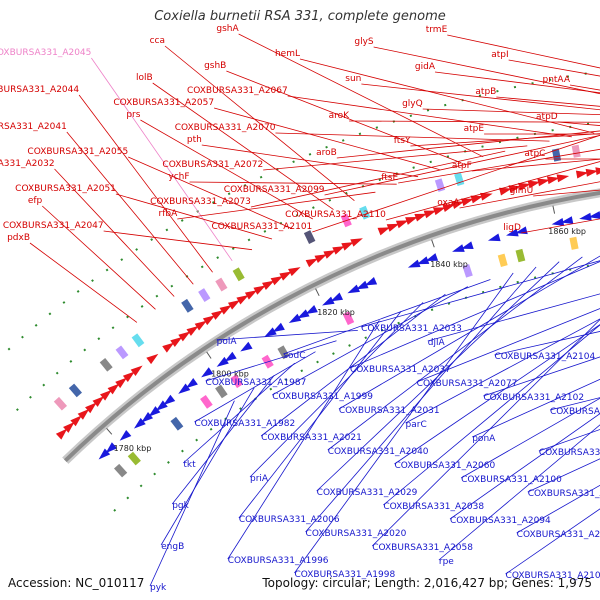 The image size is (600, 600). I want to click on bottom-gene-label: tkt, so click(189, 465).